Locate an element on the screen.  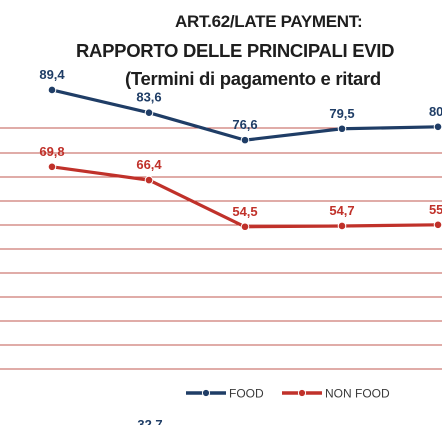
food-data-label: 83,6 is located at coordinates (148, 97).